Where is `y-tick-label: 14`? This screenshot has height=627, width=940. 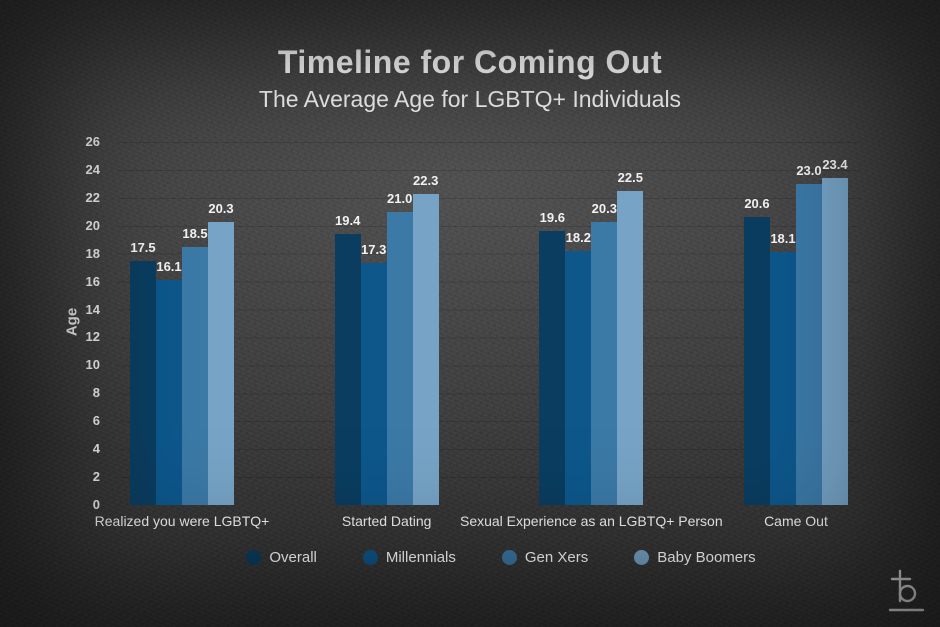 y-tick-label: 14 is located at coordinates (92, 309).